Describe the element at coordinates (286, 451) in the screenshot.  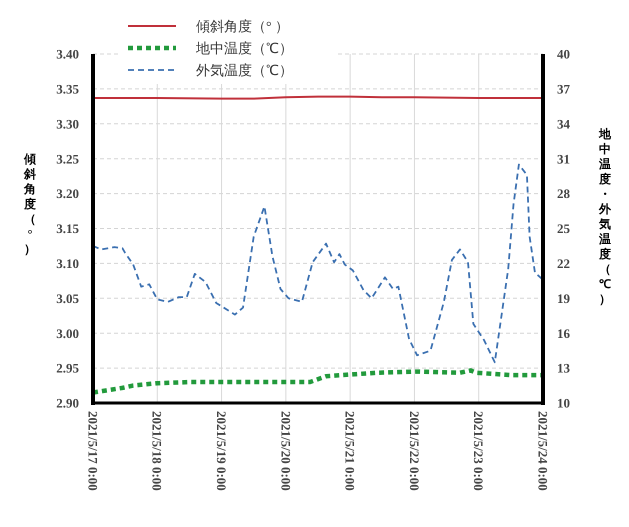
I see `x-tick-label: 2021/5/20 0:00` at that location.